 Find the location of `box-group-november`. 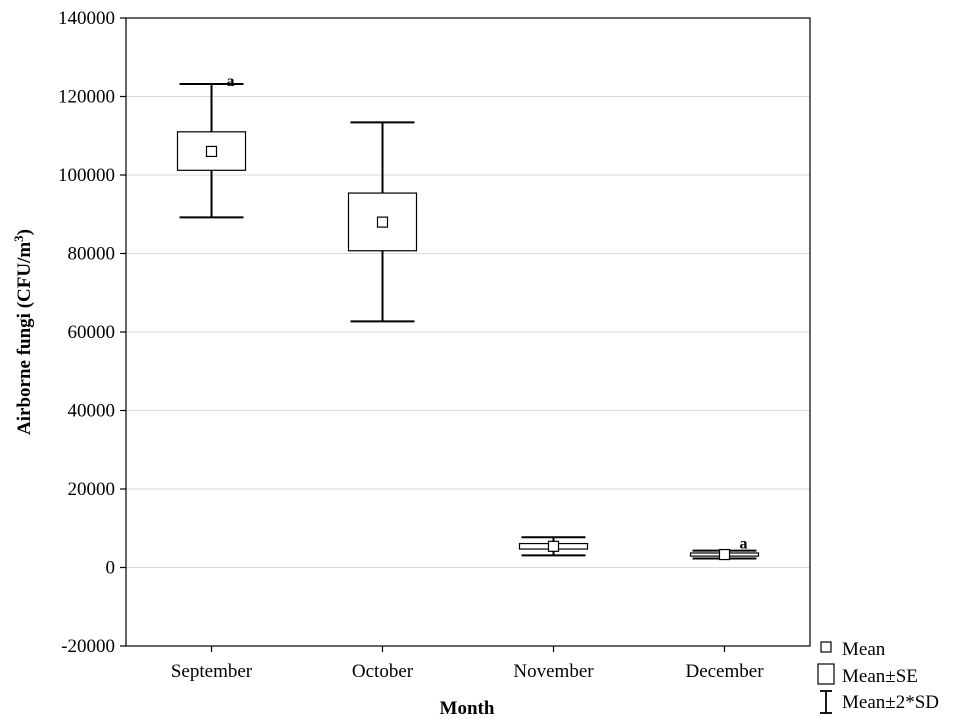

box-group-november is located at coordinates (553, 546).